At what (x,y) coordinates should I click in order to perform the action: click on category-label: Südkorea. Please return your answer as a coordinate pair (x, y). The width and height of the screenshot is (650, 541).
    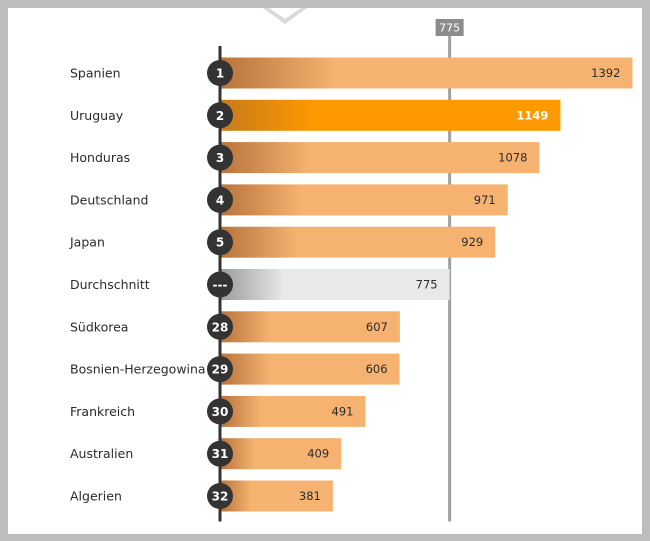
    Looking at the image, I should click on (99, 326).